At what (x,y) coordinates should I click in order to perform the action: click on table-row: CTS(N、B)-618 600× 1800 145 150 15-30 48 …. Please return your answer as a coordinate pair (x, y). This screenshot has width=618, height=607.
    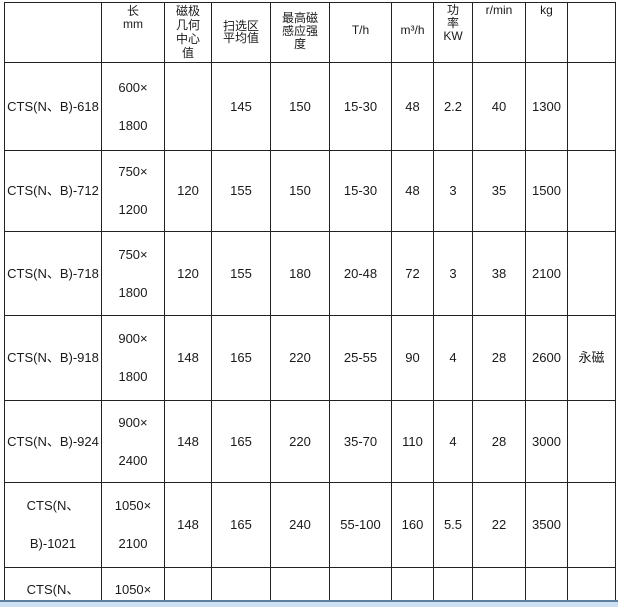
    Looking at the image, I should click on (310, 106).